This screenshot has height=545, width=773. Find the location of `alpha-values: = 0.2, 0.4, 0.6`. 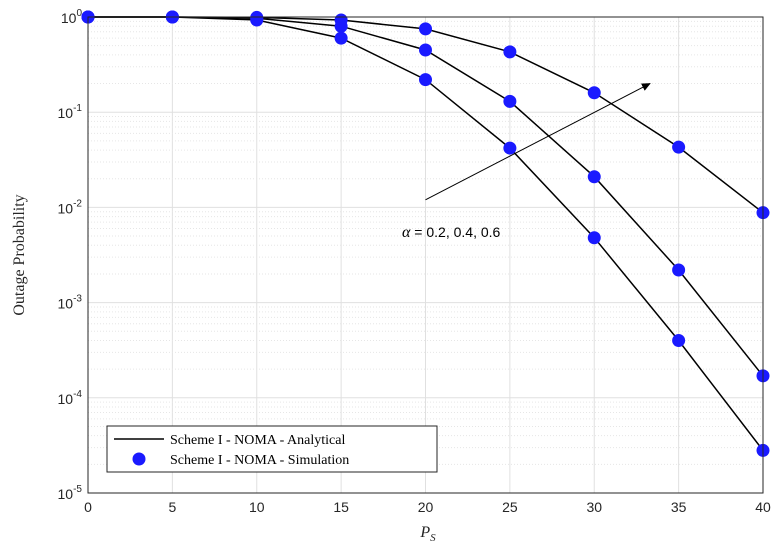

alpha-values: = 0.2, 0.4, 0.6 is located at coordinates (455, 232).